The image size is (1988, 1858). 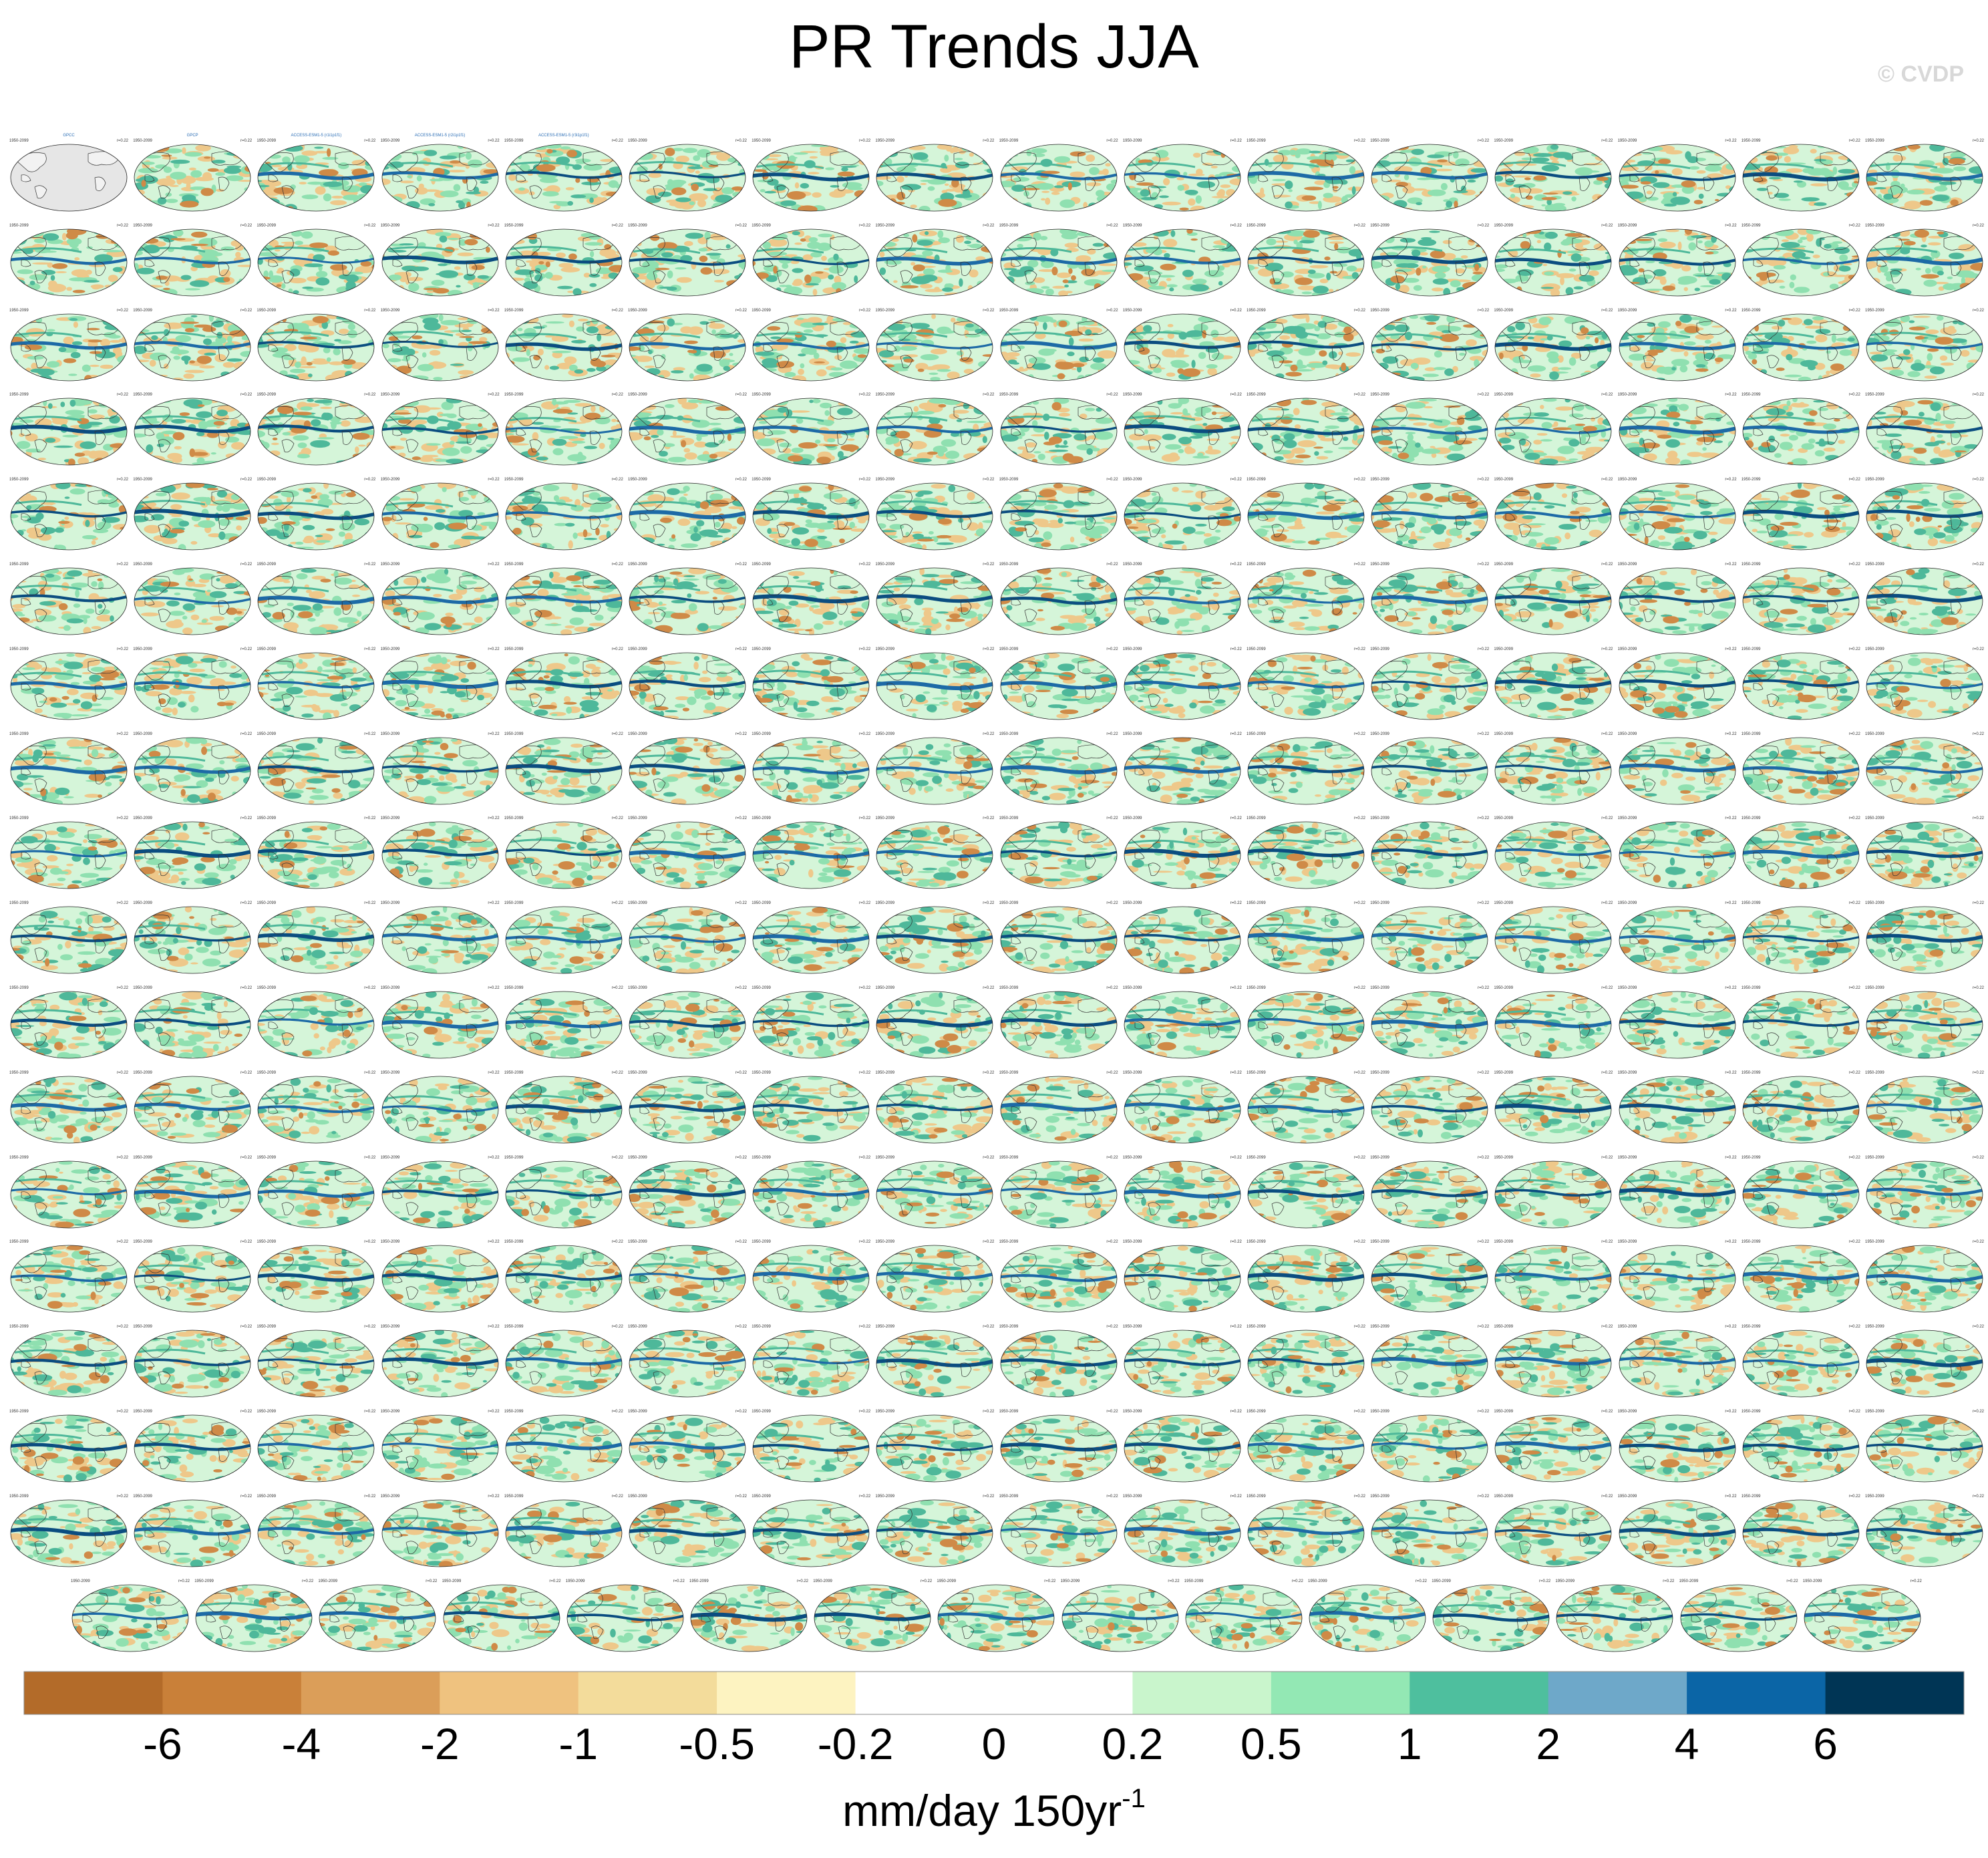 What do you see at coordinates (994, 1810) in the screenshot?
I see `colorbar-units: mm/day 150yr-1` at bounding box center [994, 1810].